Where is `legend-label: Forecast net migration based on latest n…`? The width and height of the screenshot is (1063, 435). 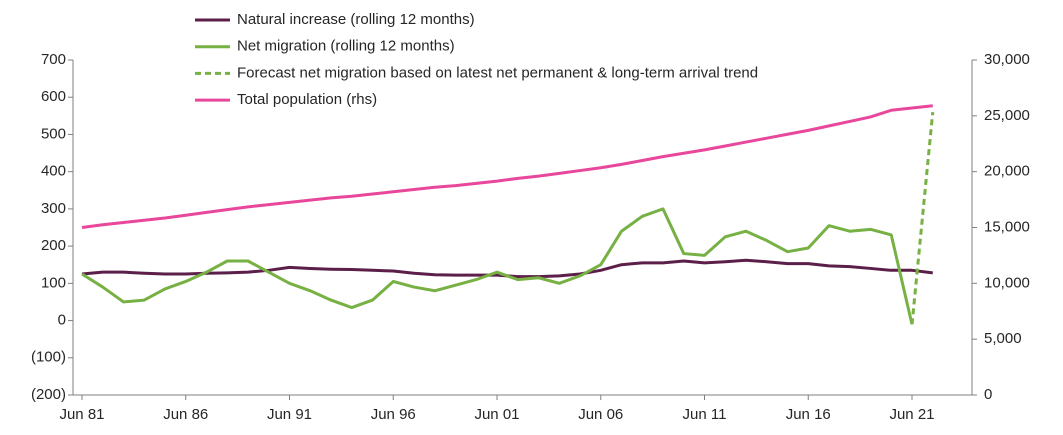
legend-label: Forecast net migration based on latest n… is located at coordinates (497, 72).